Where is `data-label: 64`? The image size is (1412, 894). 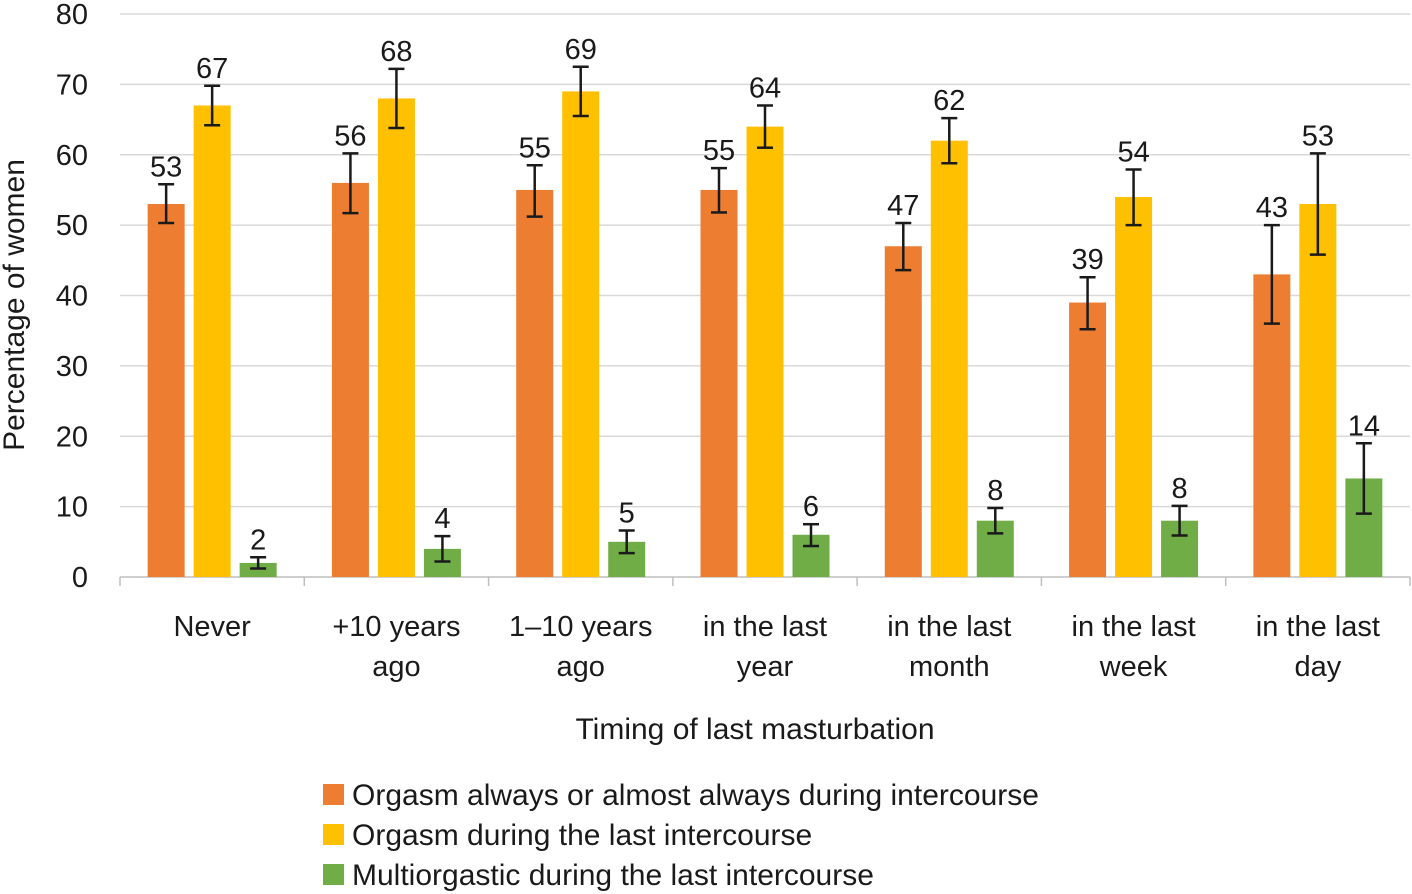
data-label: 64 is located at coordinates (765, 88).